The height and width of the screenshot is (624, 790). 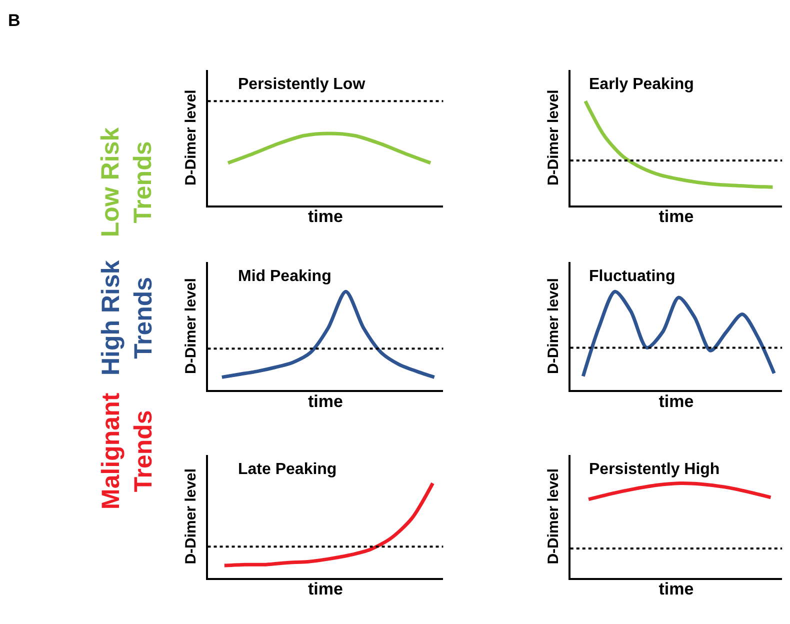 I want to click on chart-title: Persistently High, so click(x=654, y=469).